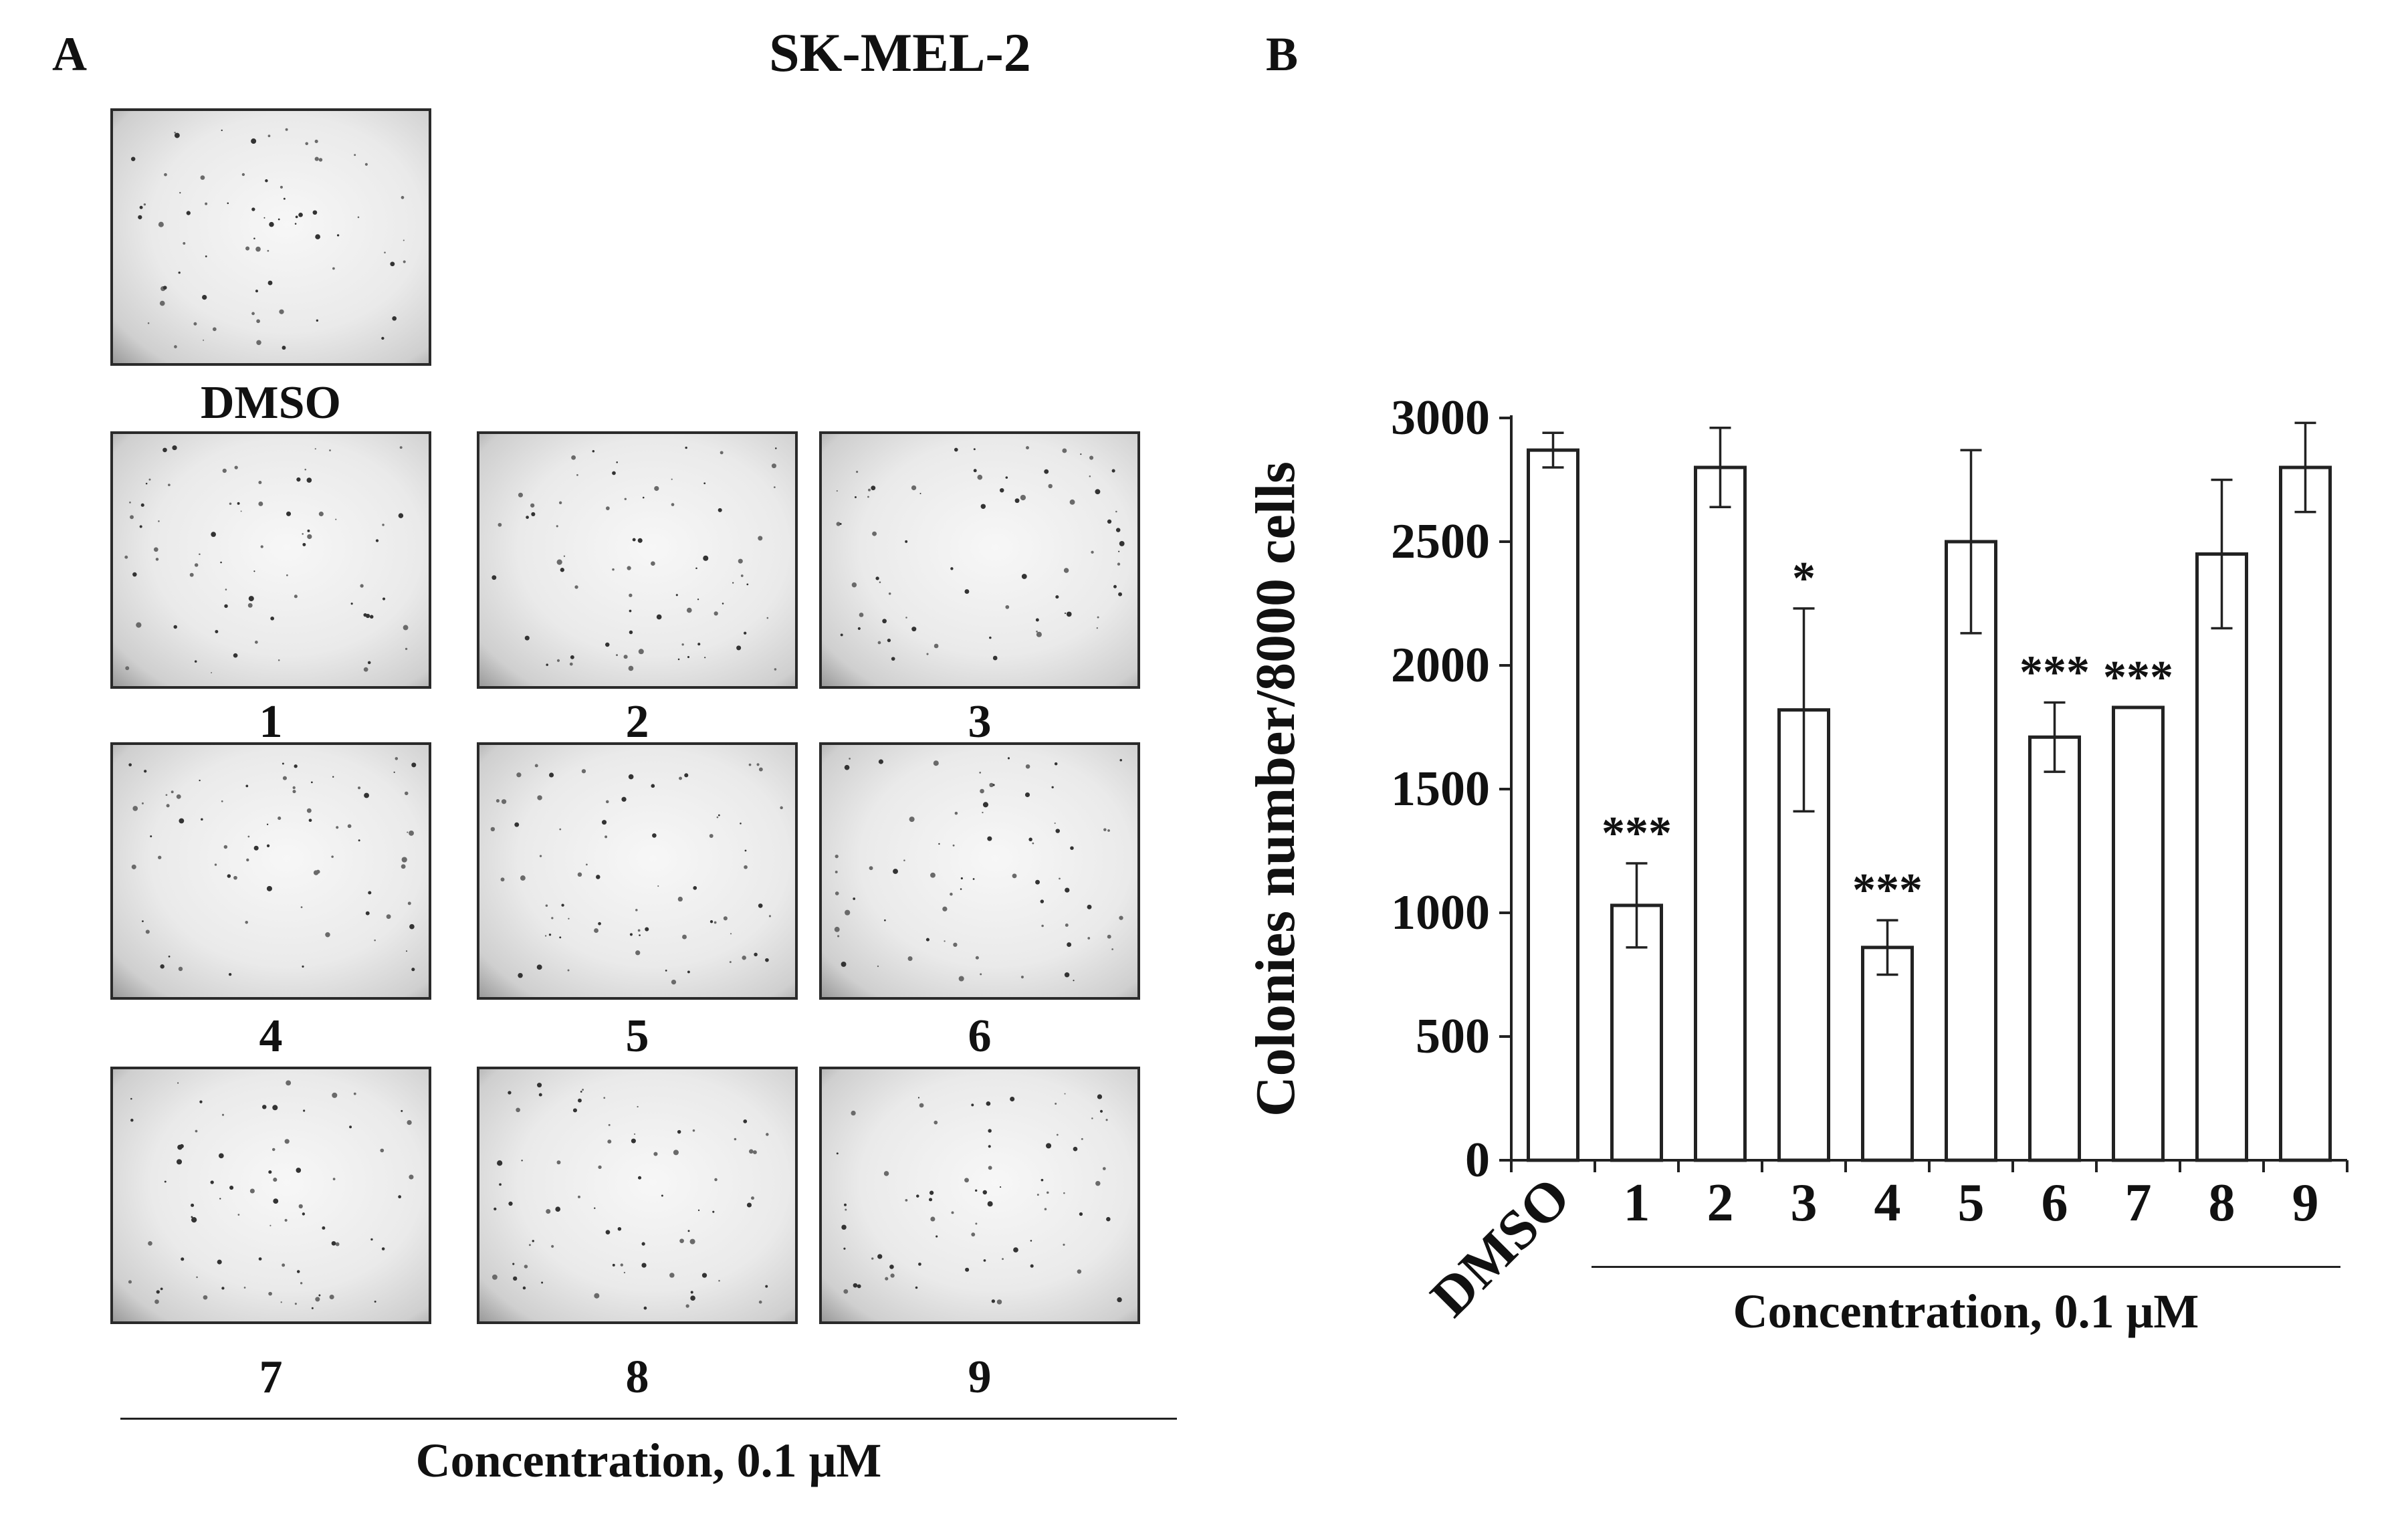 The height and width of the screenshot is (1518, 2408). What do you see at coordinates (1440, 541) in the screenshot?
I see `y-tick-label: 2500` at bounding box center [1440, 541].